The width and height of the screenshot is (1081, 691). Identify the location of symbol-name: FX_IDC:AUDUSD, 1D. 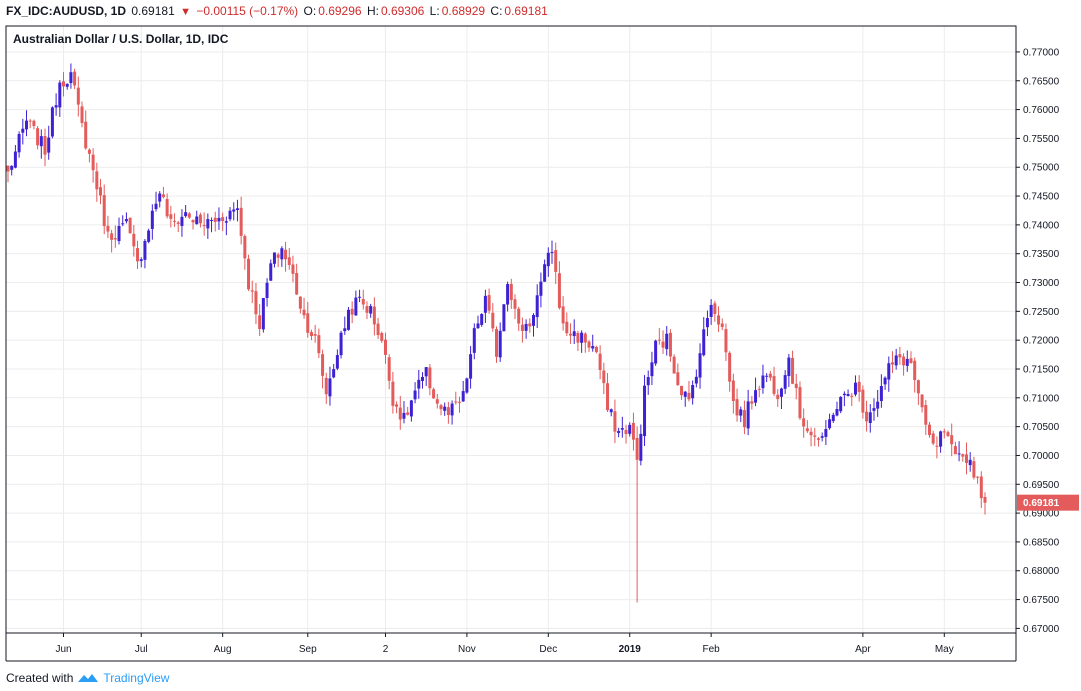
(66, 11).